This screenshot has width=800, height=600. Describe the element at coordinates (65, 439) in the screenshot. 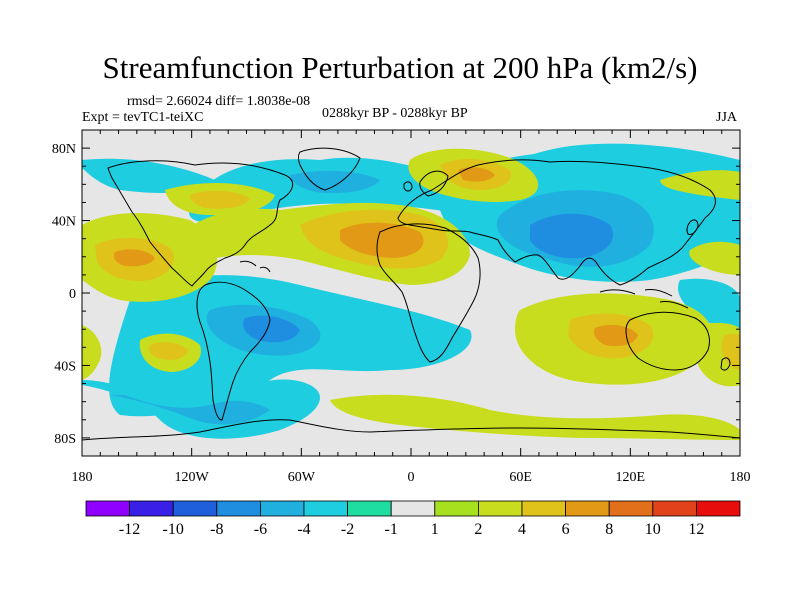

I see `lat-tick-label: 80S` at that location.